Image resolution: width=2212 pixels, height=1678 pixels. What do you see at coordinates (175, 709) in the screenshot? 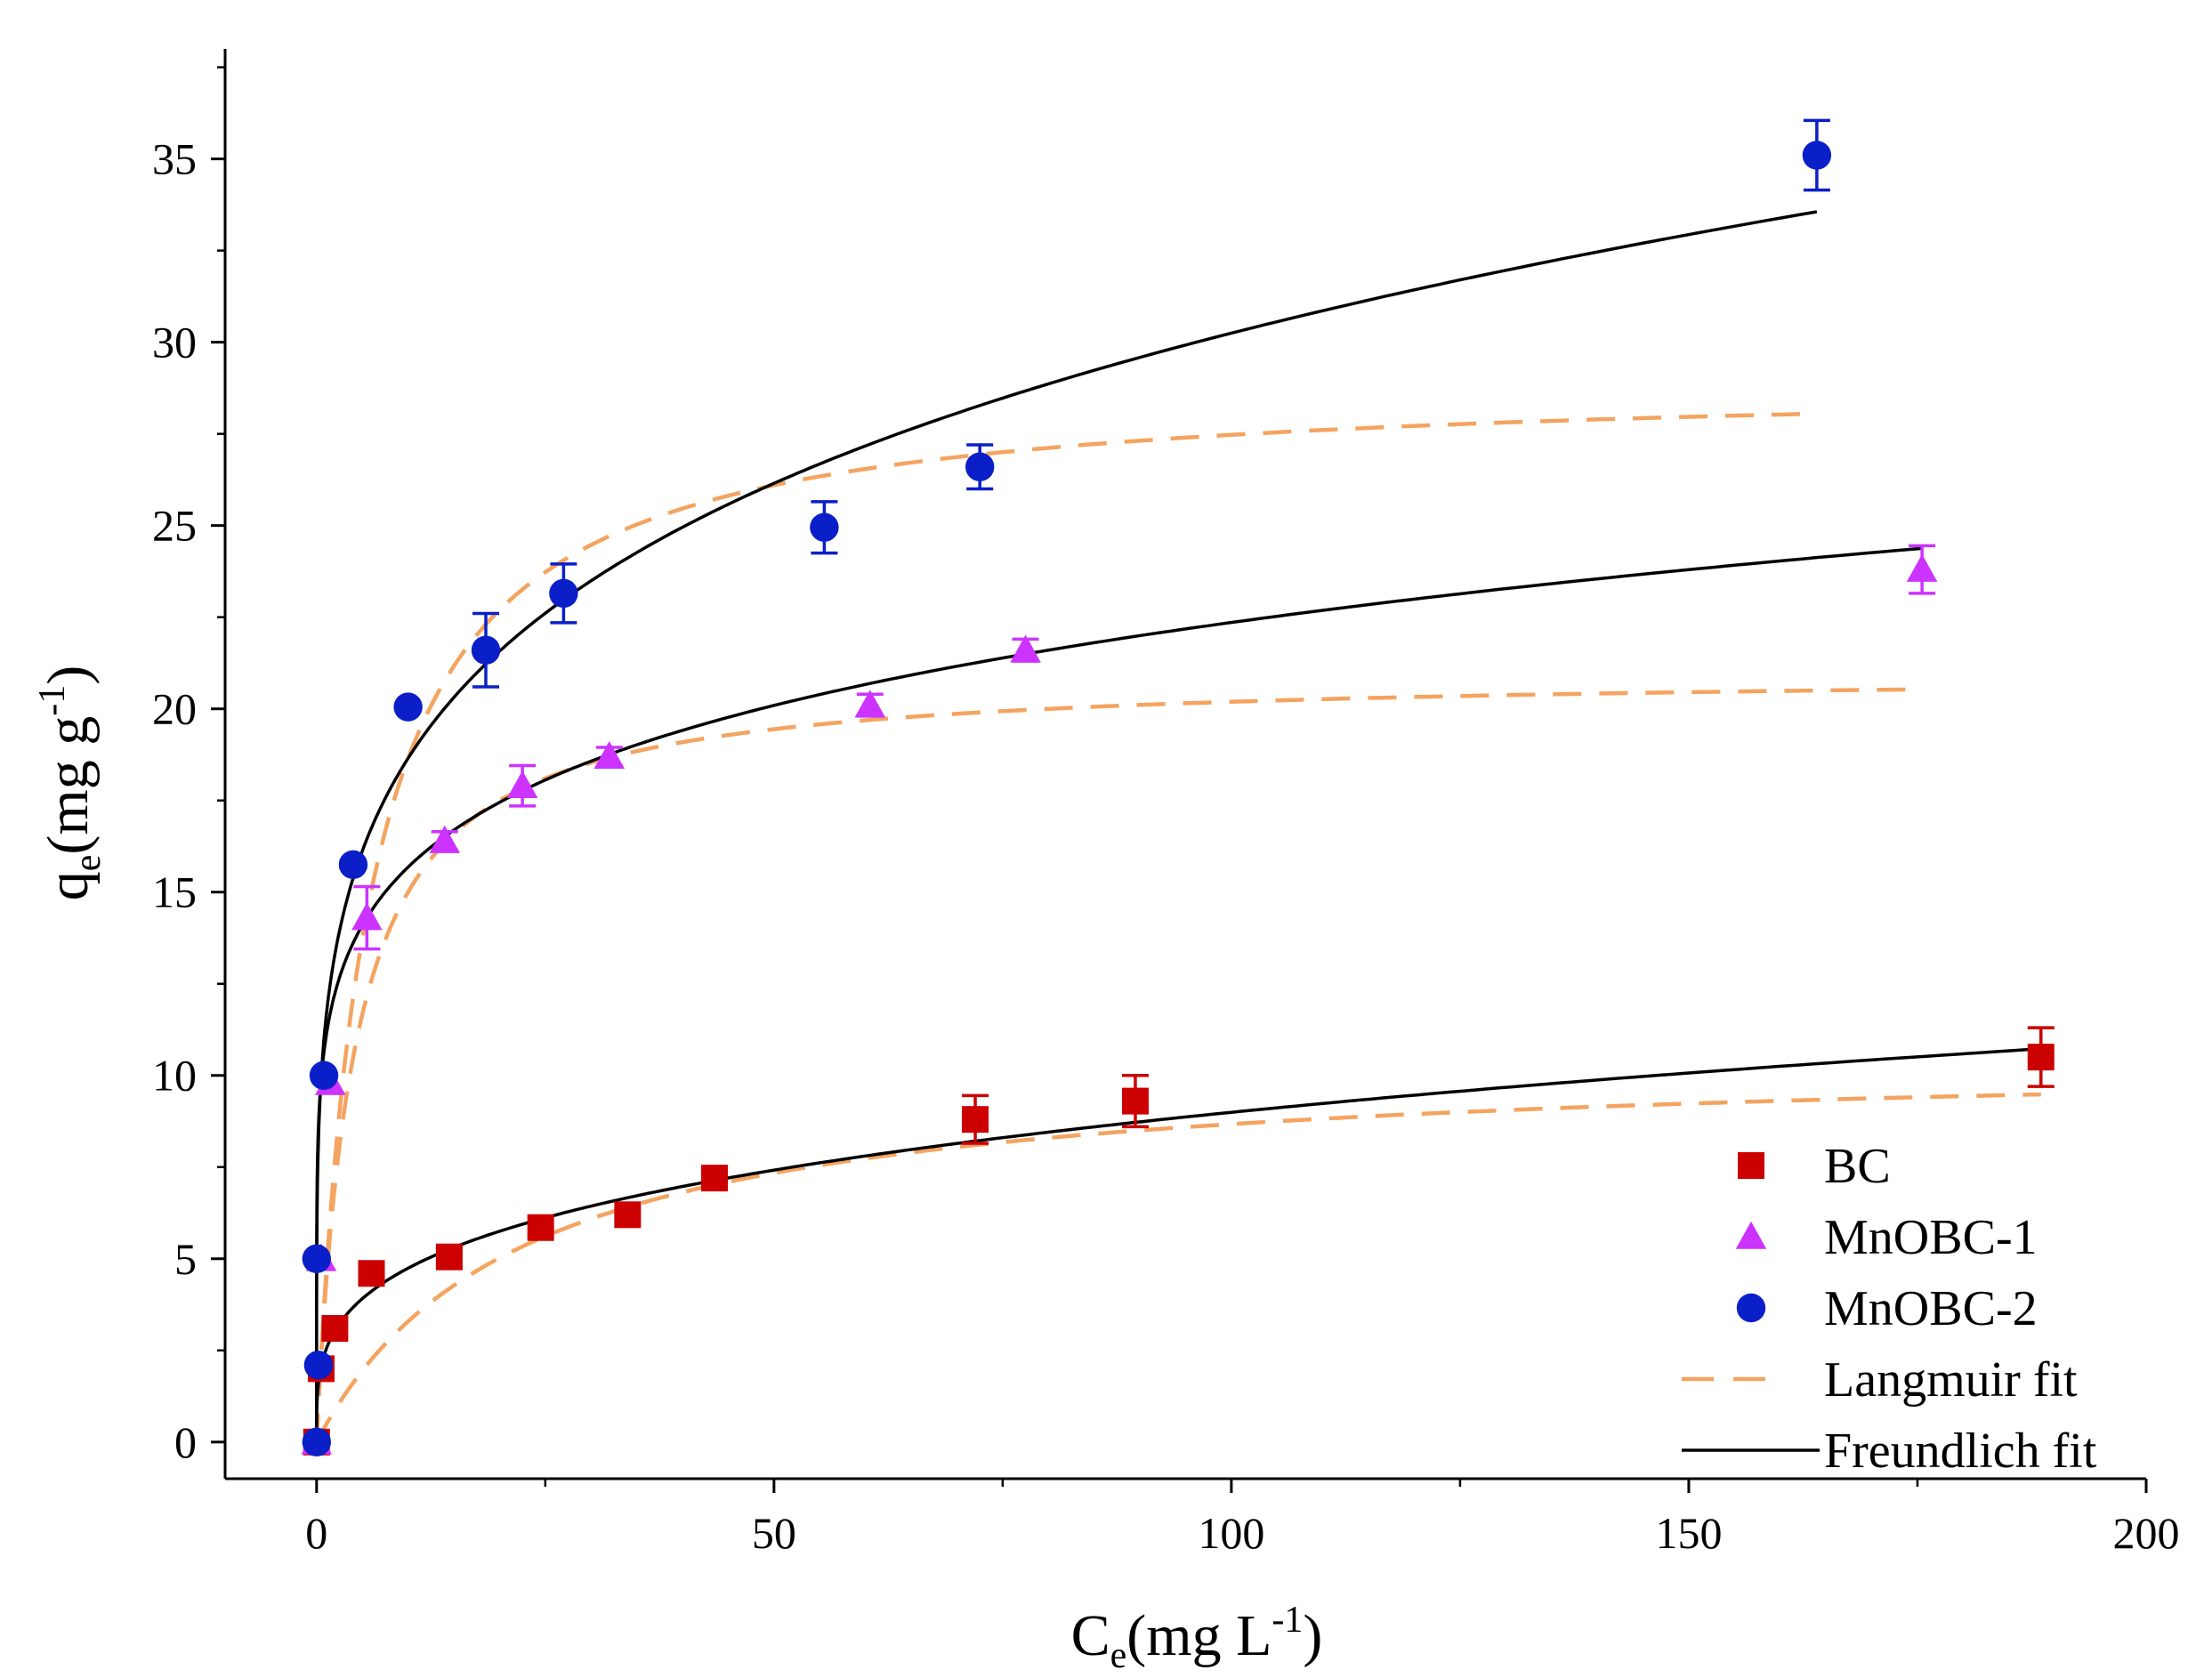
I see `y-tick-label: 20` at bounding box center [175, 709].